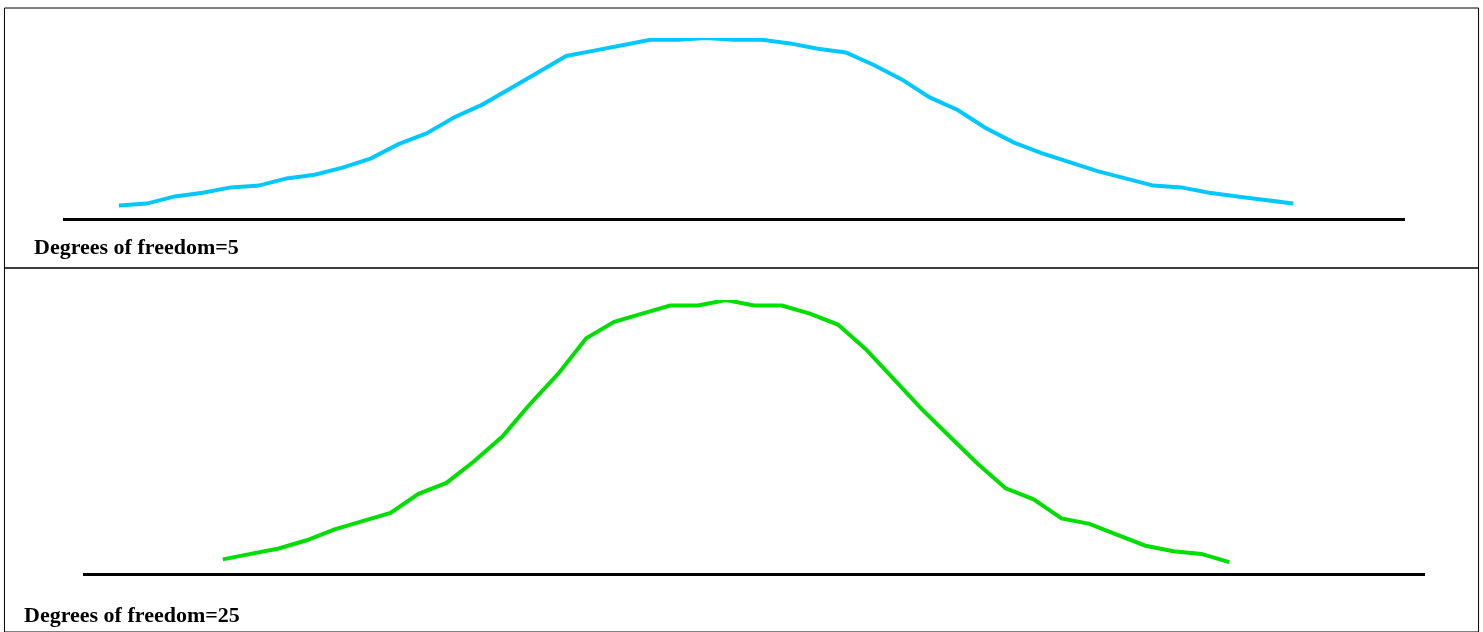  Describe the element at coordinates (136, 246) in the screenshot. I see `text: Degrees of freedom=5` at that location.